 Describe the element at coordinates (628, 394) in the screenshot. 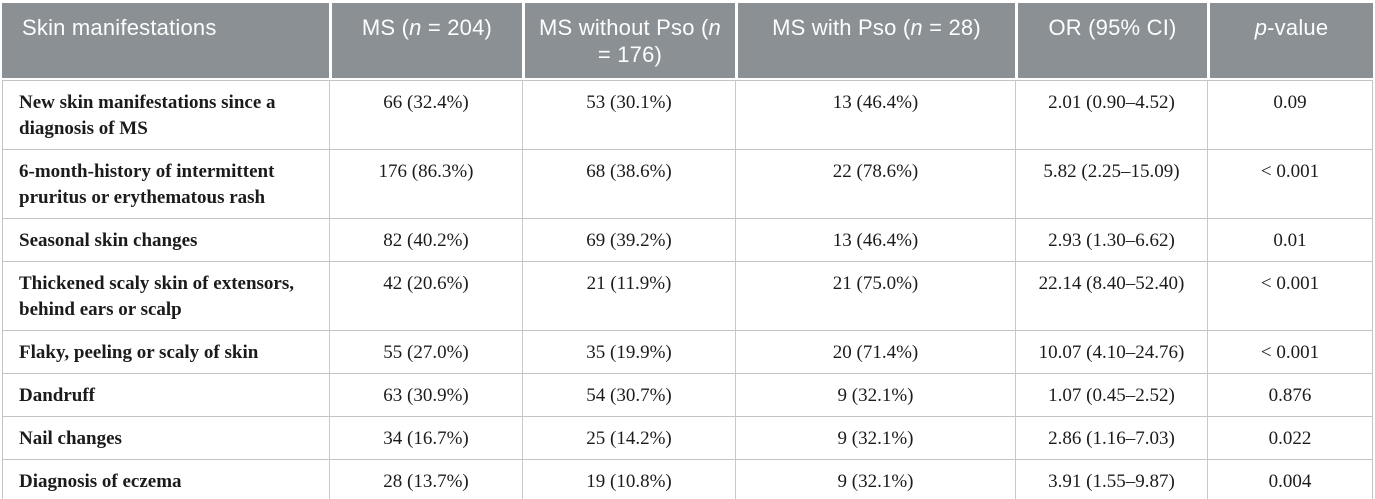

I see `cell-ms-without-pso: 54 (30.7%)` at that location.